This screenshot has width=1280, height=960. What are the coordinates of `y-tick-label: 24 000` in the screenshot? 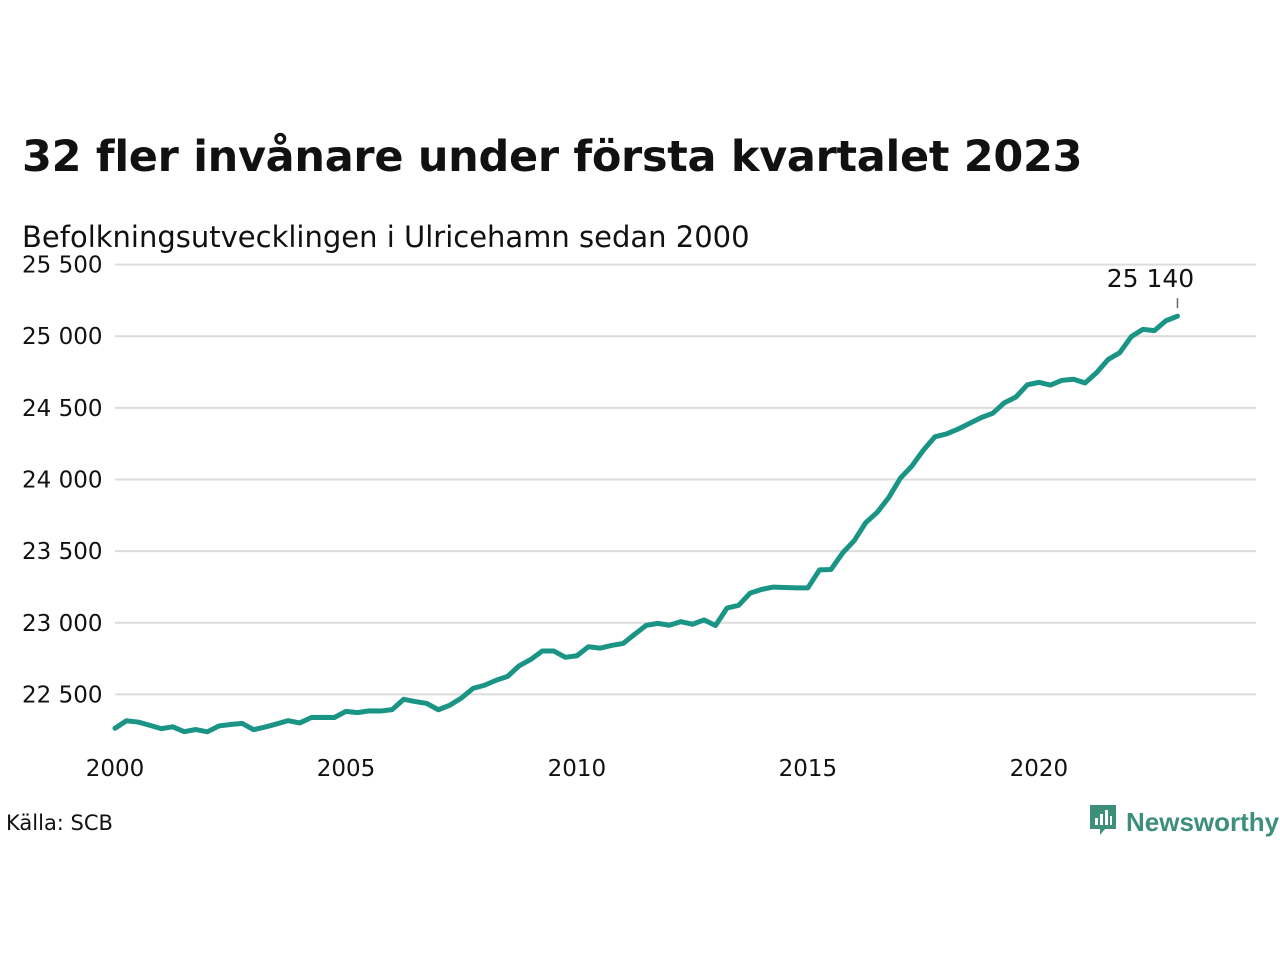 It's located at (62, 481).